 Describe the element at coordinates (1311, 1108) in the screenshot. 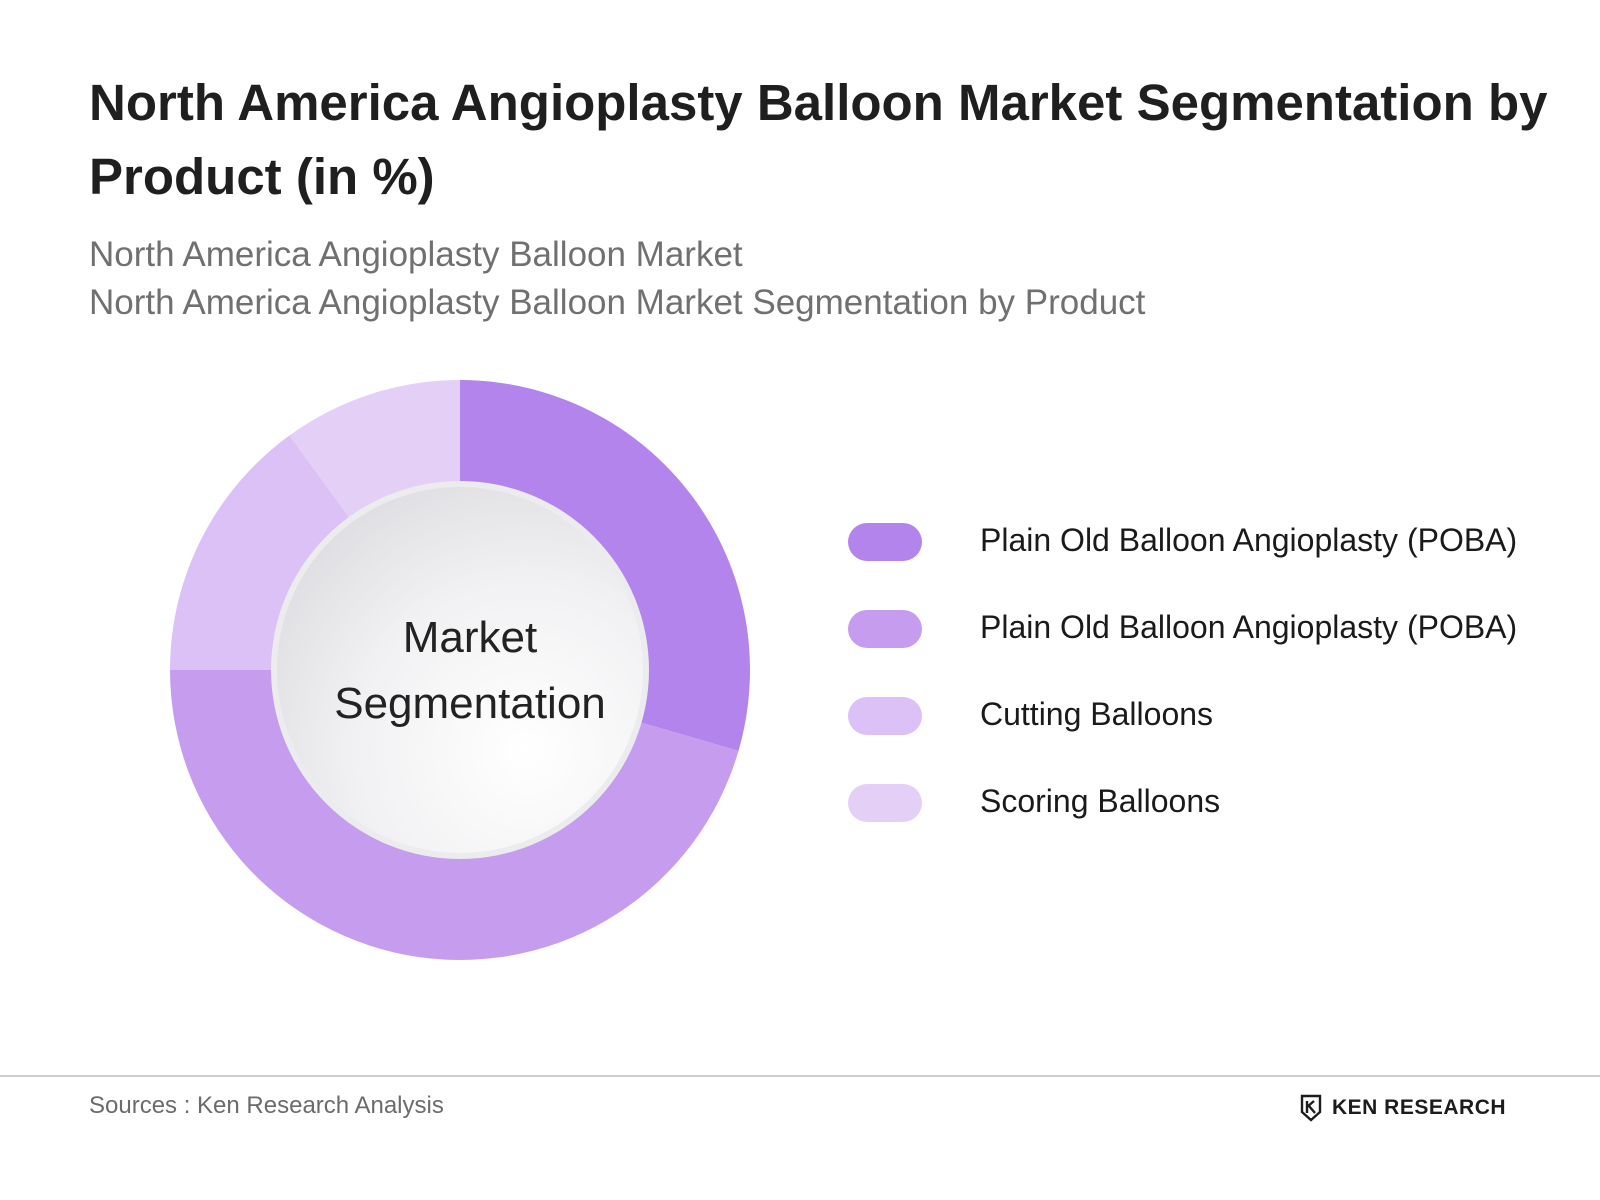

I see `ken-research-logo-icon` at that location.